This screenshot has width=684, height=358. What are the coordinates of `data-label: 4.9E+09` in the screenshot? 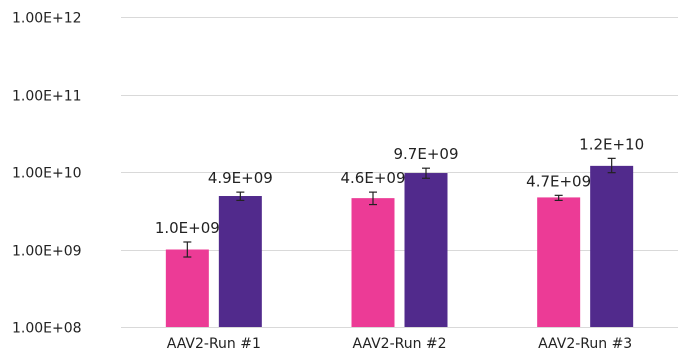 It's located at (240, 178).